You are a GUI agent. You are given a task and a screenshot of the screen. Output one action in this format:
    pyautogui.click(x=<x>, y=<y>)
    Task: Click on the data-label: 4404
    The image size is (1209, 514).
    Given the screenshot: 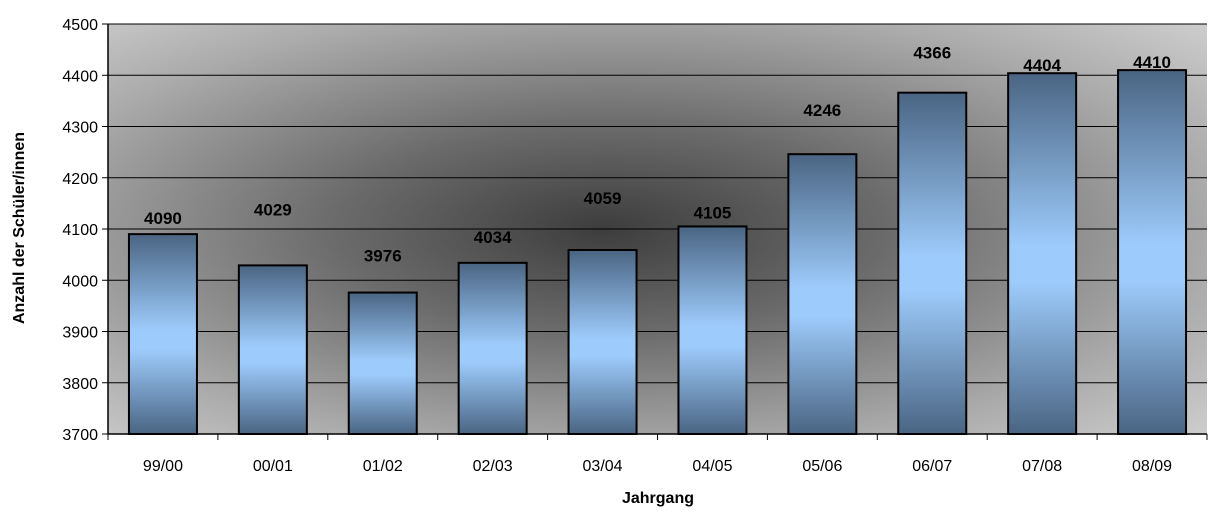 What is the action you would take?
    pyautogui.click(x=1042, y=65)
    